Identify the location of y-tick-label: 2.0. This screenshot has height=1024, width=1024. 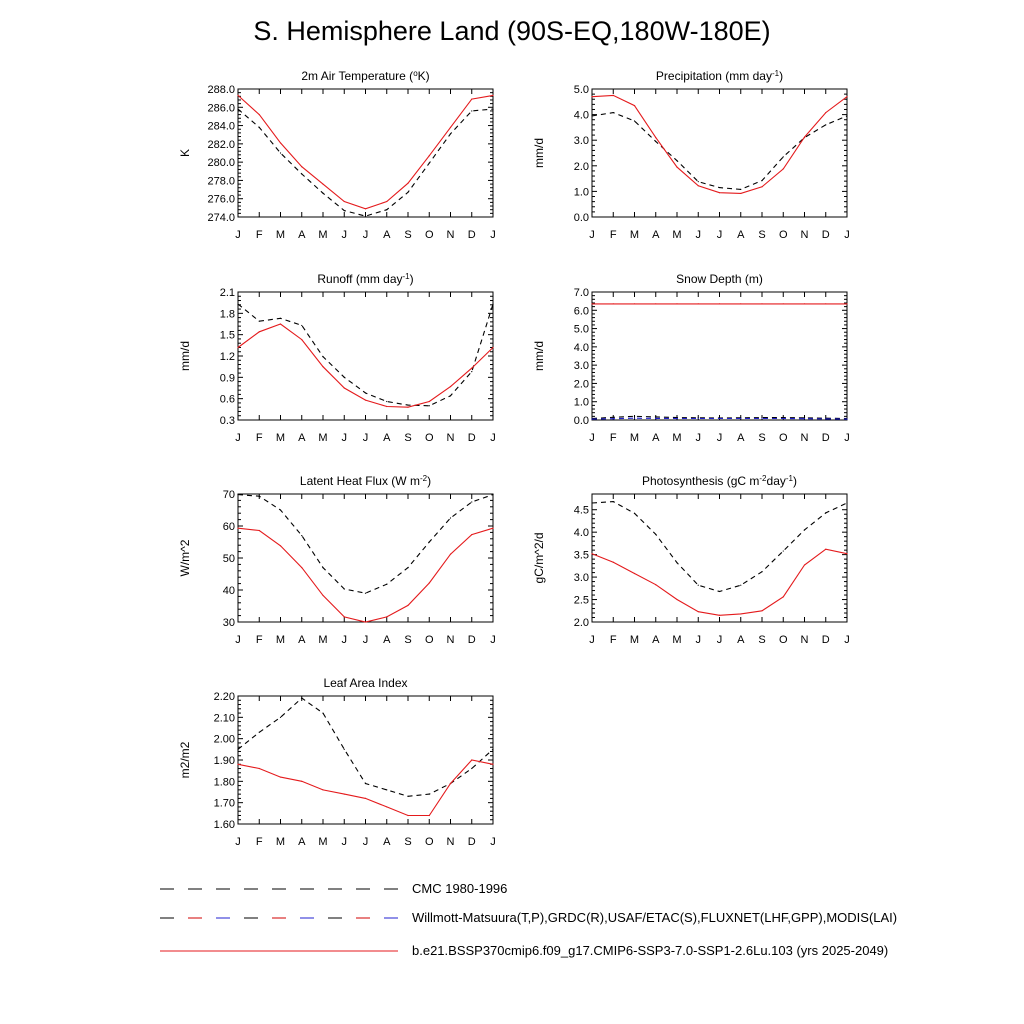
(581, 623).